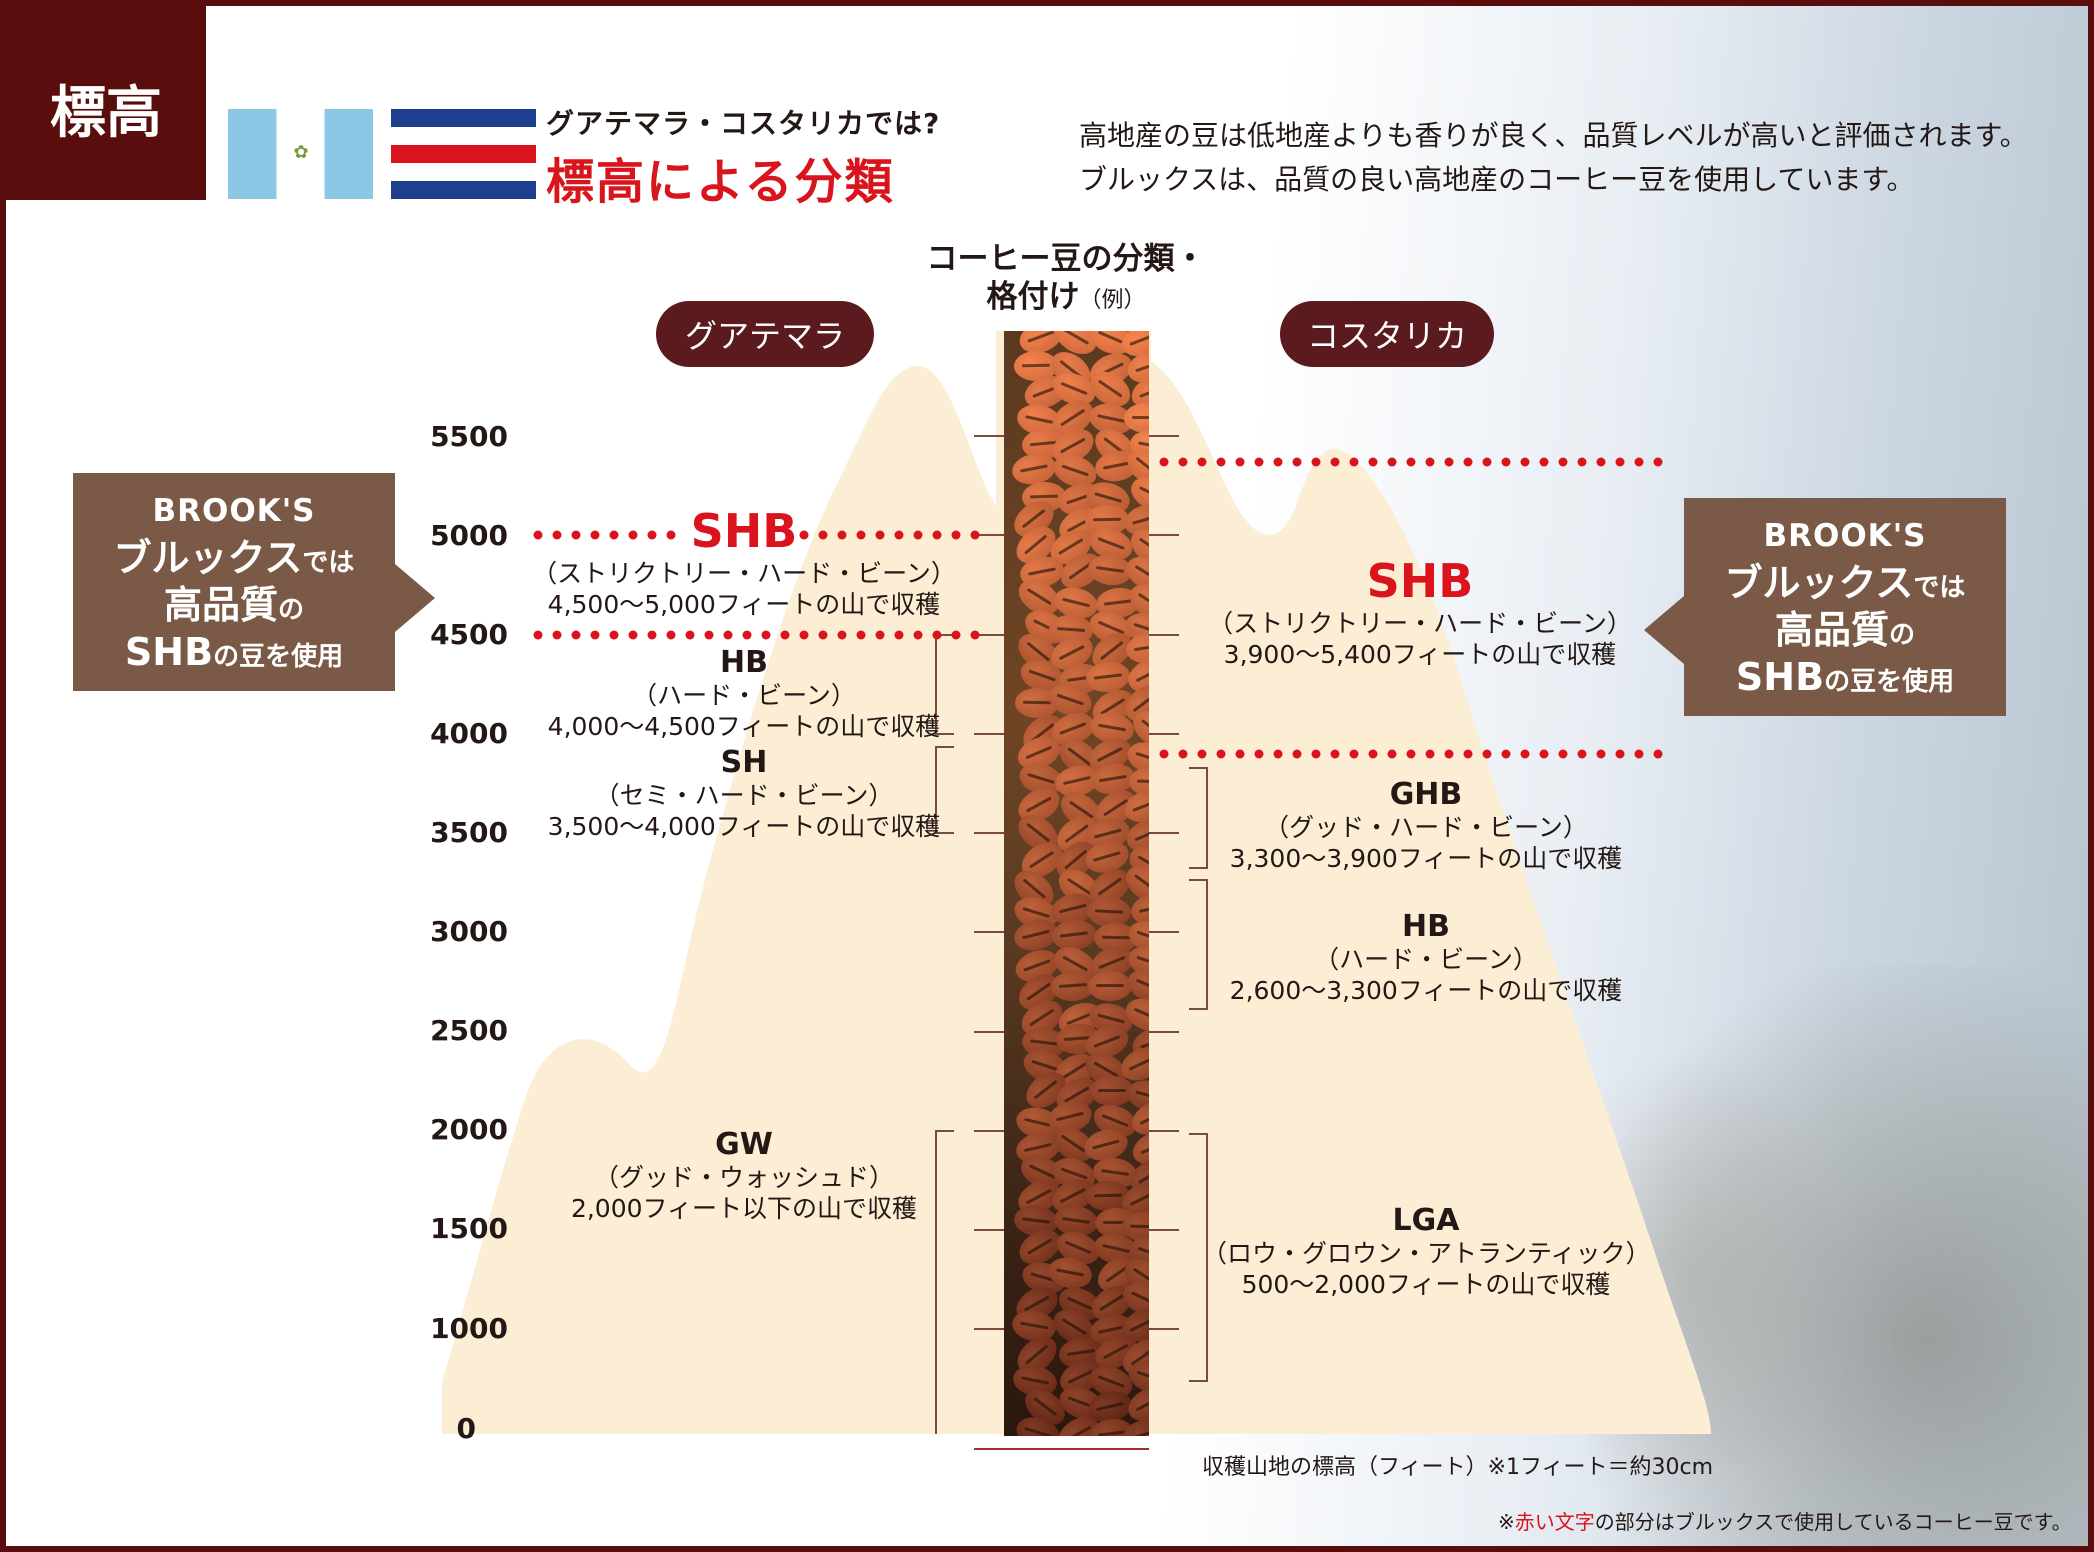  I want to click on page-title: 標高による分類, so click(720, 182).